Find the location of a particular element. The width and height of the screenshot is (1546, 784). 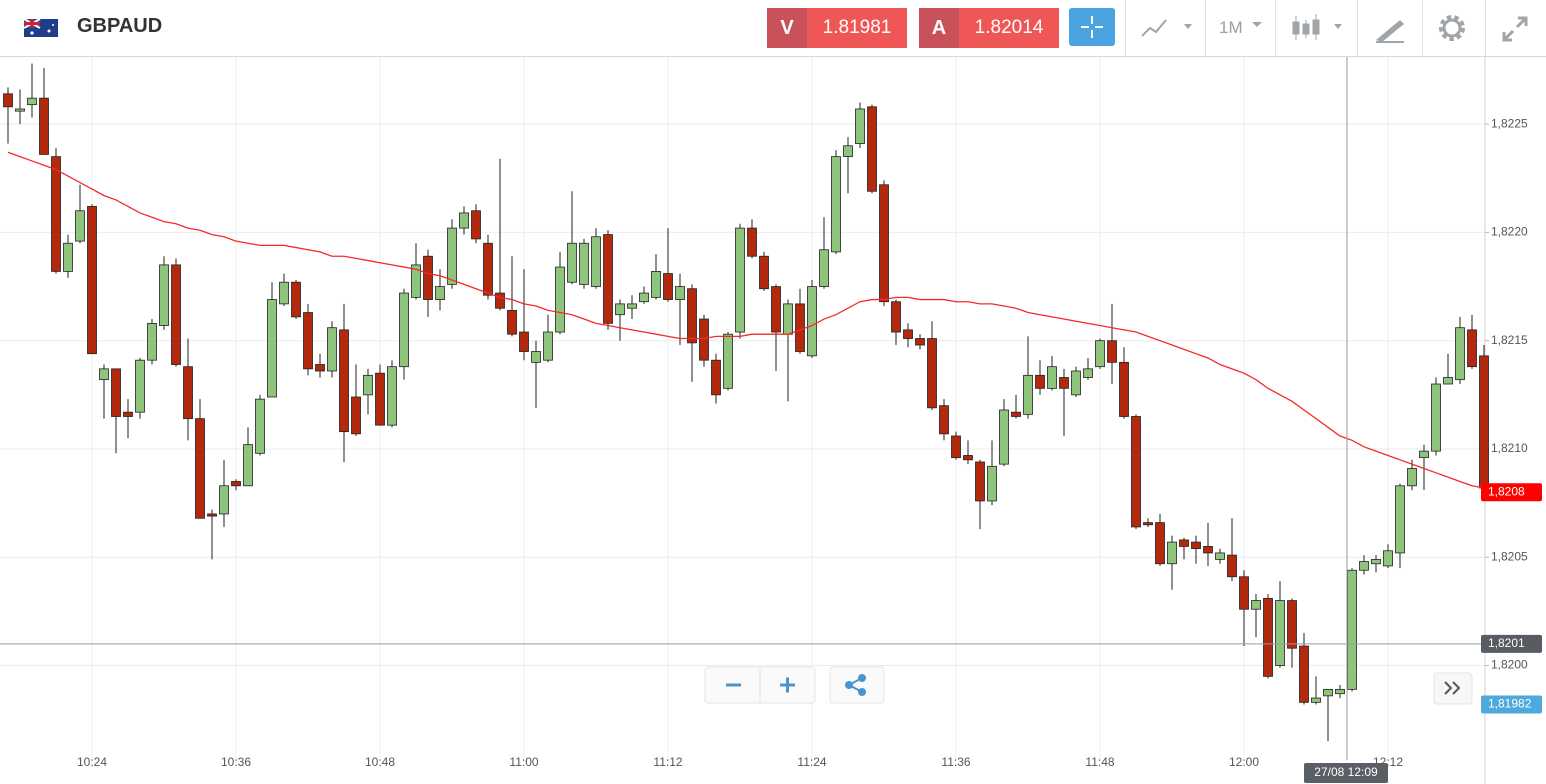

scroll-right-icon is located at coordinates (1452, 688).